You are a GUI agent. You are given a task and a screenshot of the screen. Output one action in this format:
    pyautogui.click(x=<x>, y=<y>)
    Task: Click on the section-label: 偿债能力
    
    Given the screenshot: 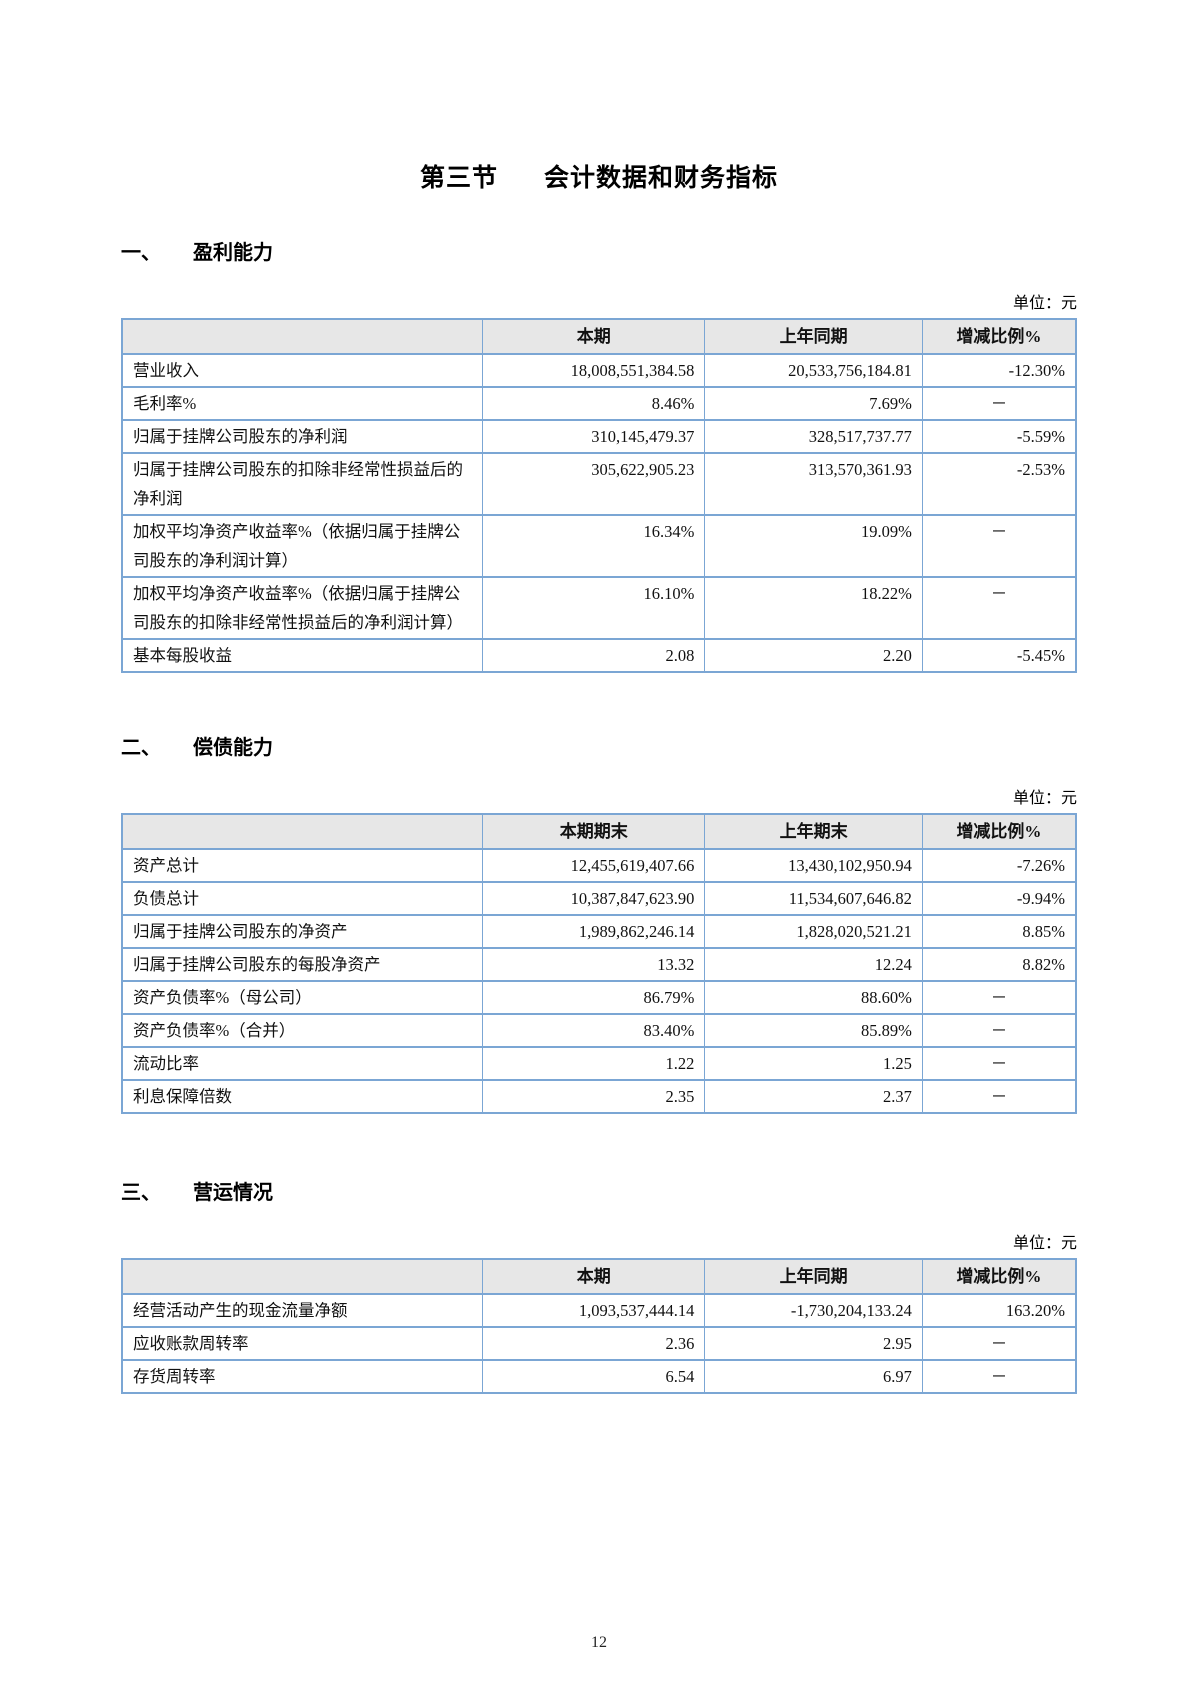 What is the action you would take?
    pyautogui.click(x=233, y=748)
    